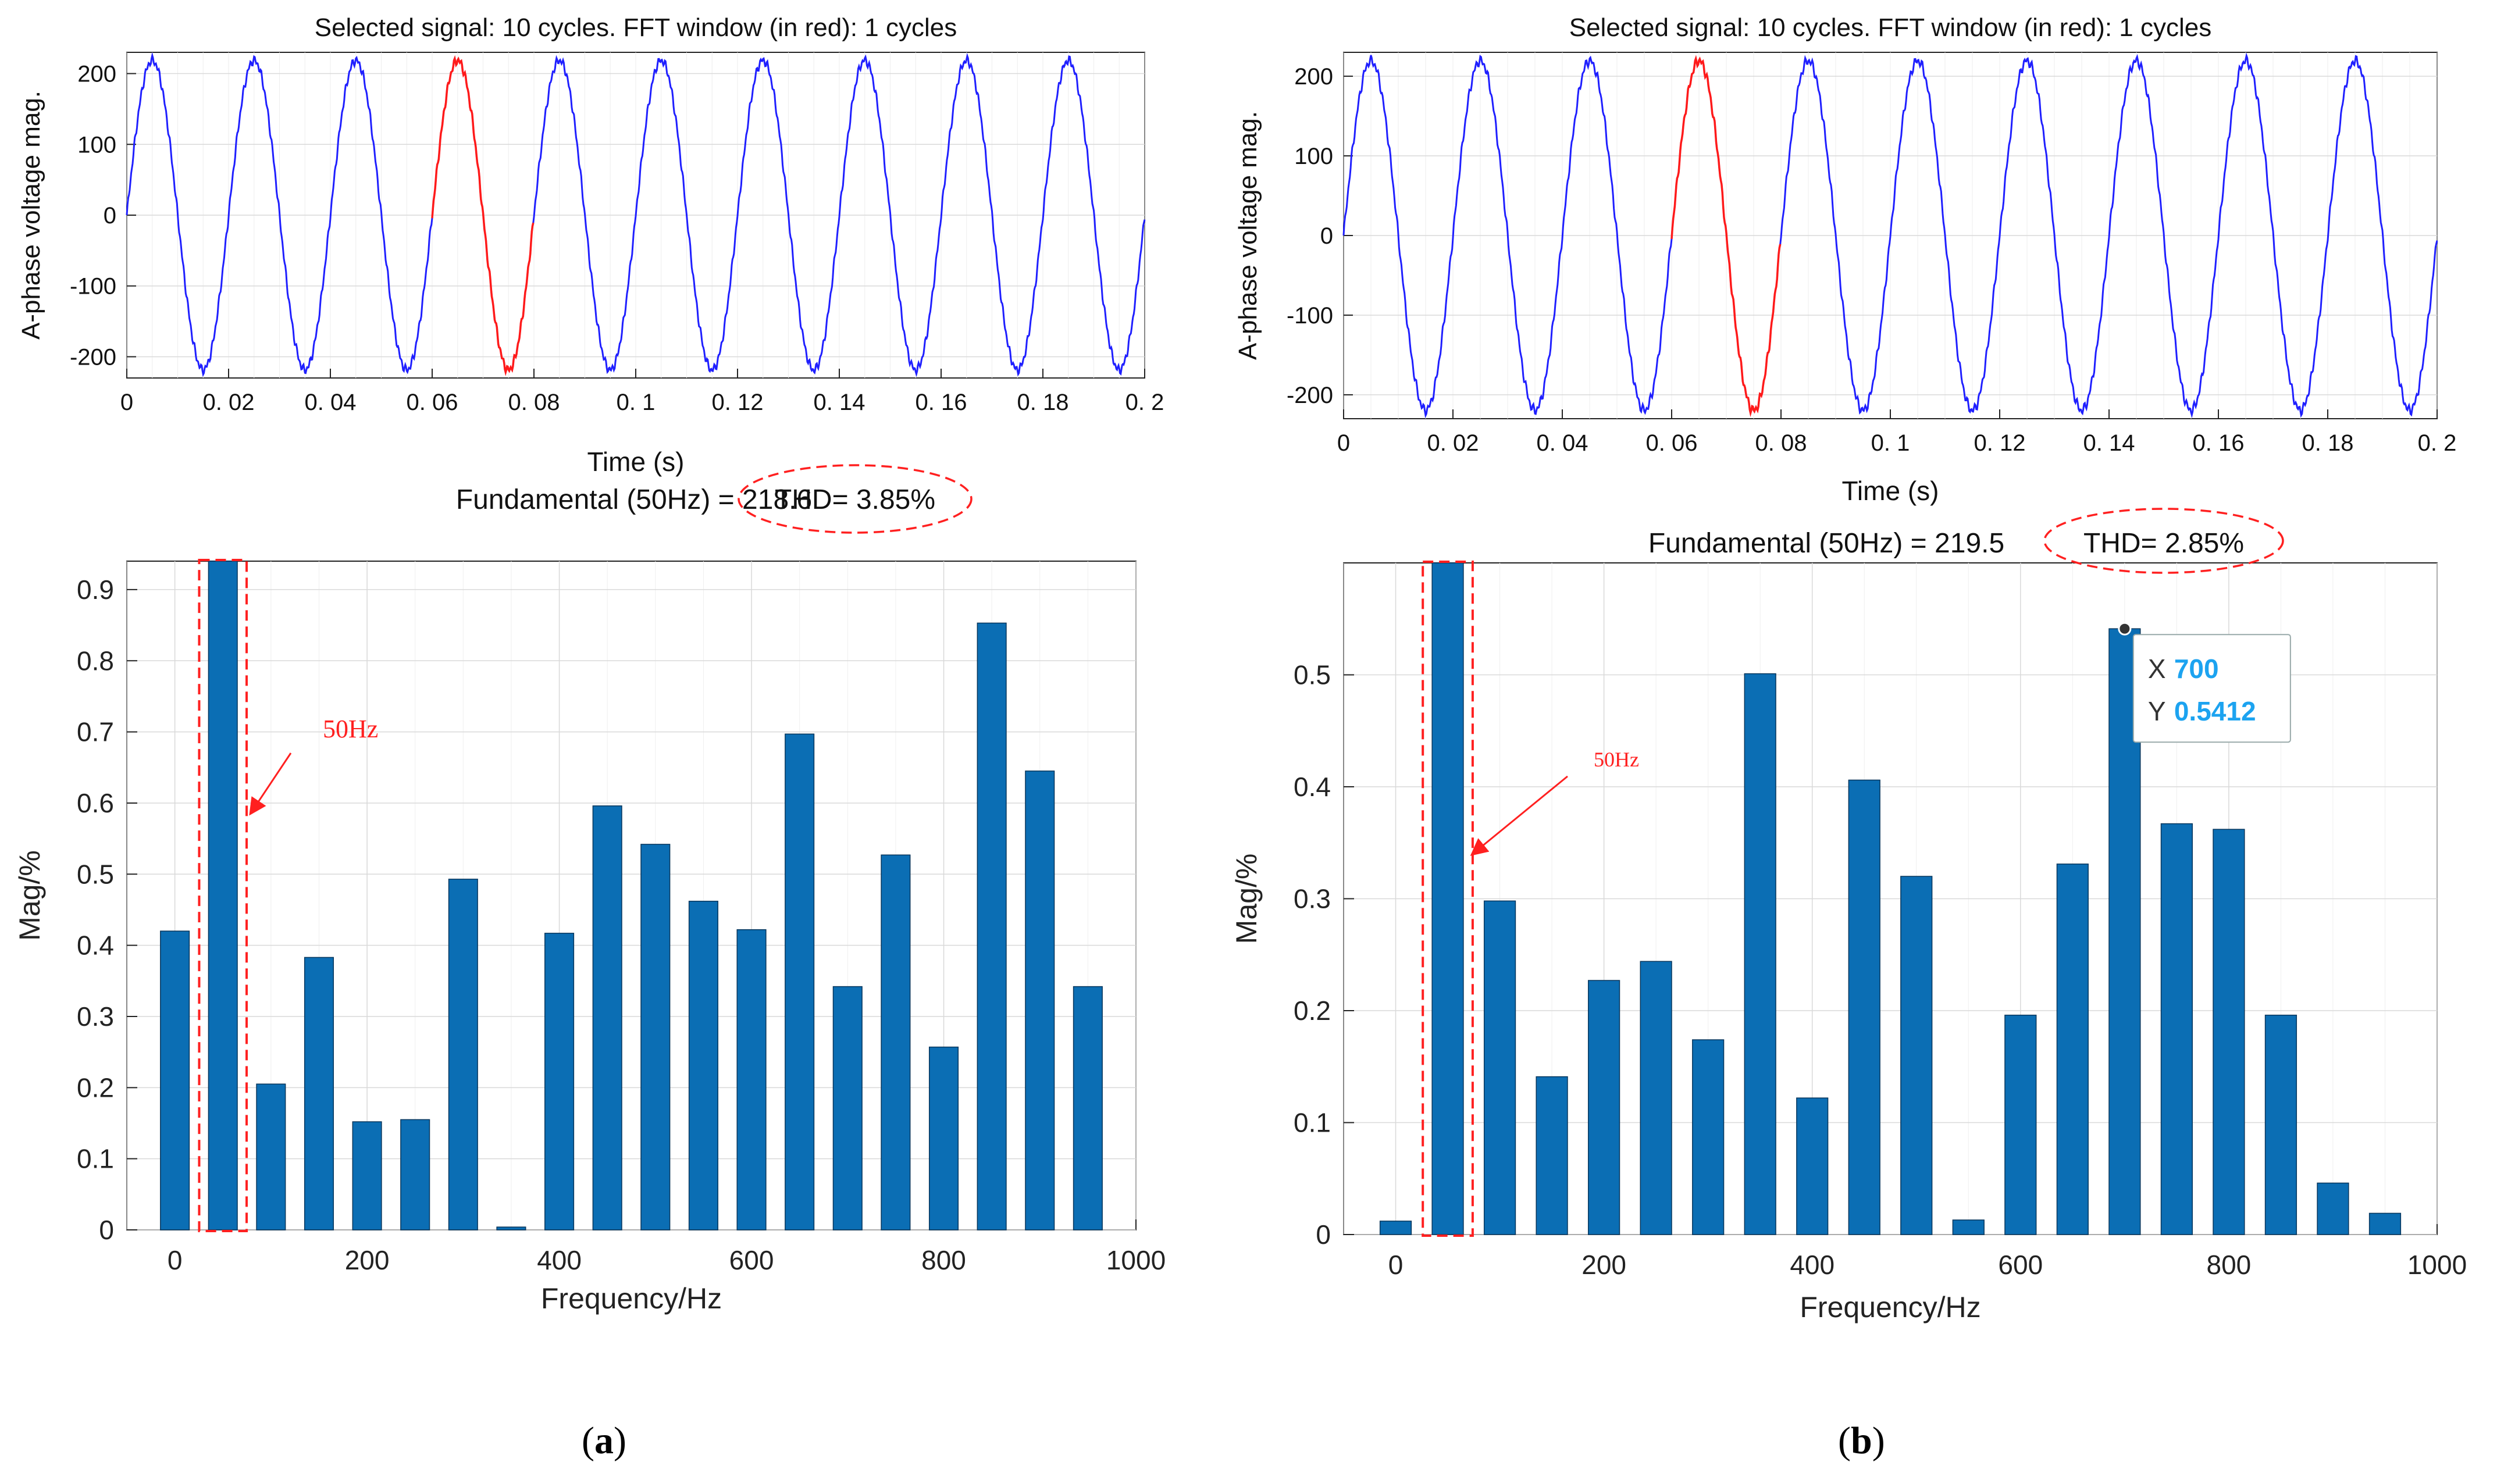 This screenshot has height=1484, width=2497. I want to click on fft-plot-0-ytick-label: 0.5, so click(95, 874).